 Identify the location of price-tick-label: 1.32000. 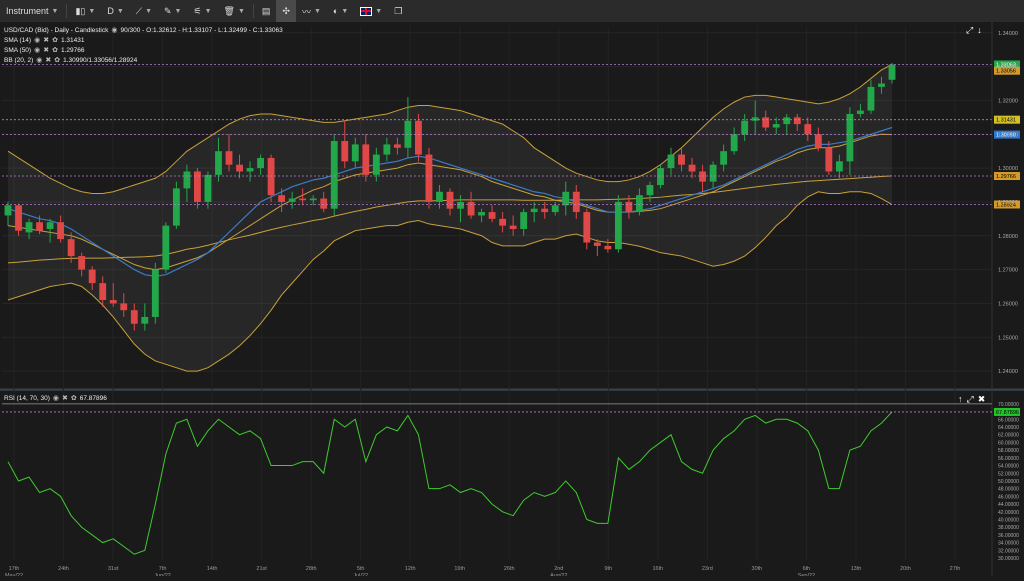
(1008, 101).